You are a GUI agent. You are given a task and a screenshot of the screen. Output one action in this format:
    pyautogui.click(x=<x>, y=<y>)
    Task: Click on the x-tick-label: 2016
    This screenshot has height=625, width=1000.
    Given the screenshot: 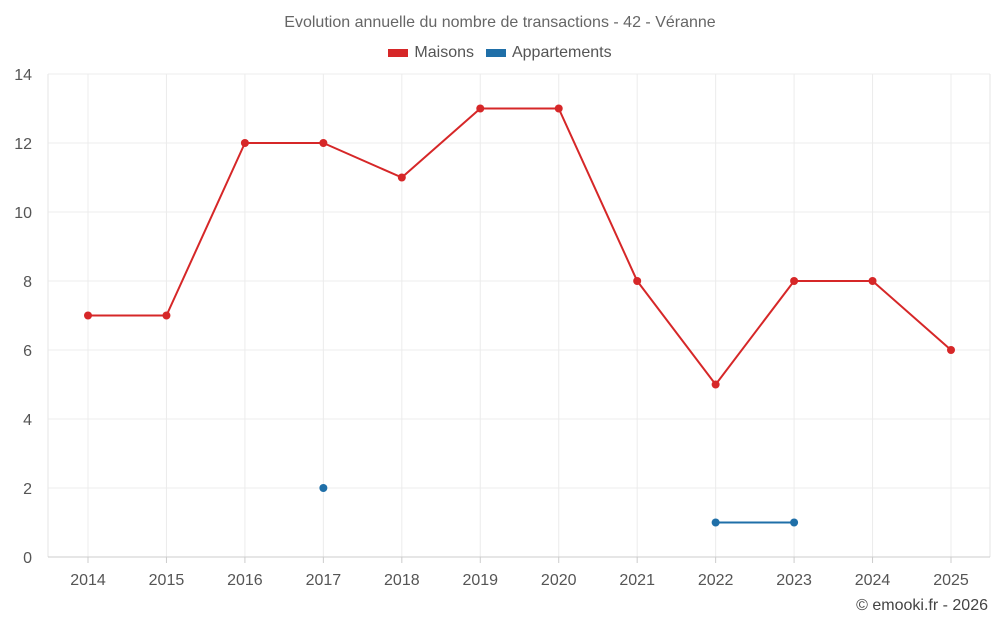 What is the action you would take?
    pyautogui.click(x=245, y=580)
    